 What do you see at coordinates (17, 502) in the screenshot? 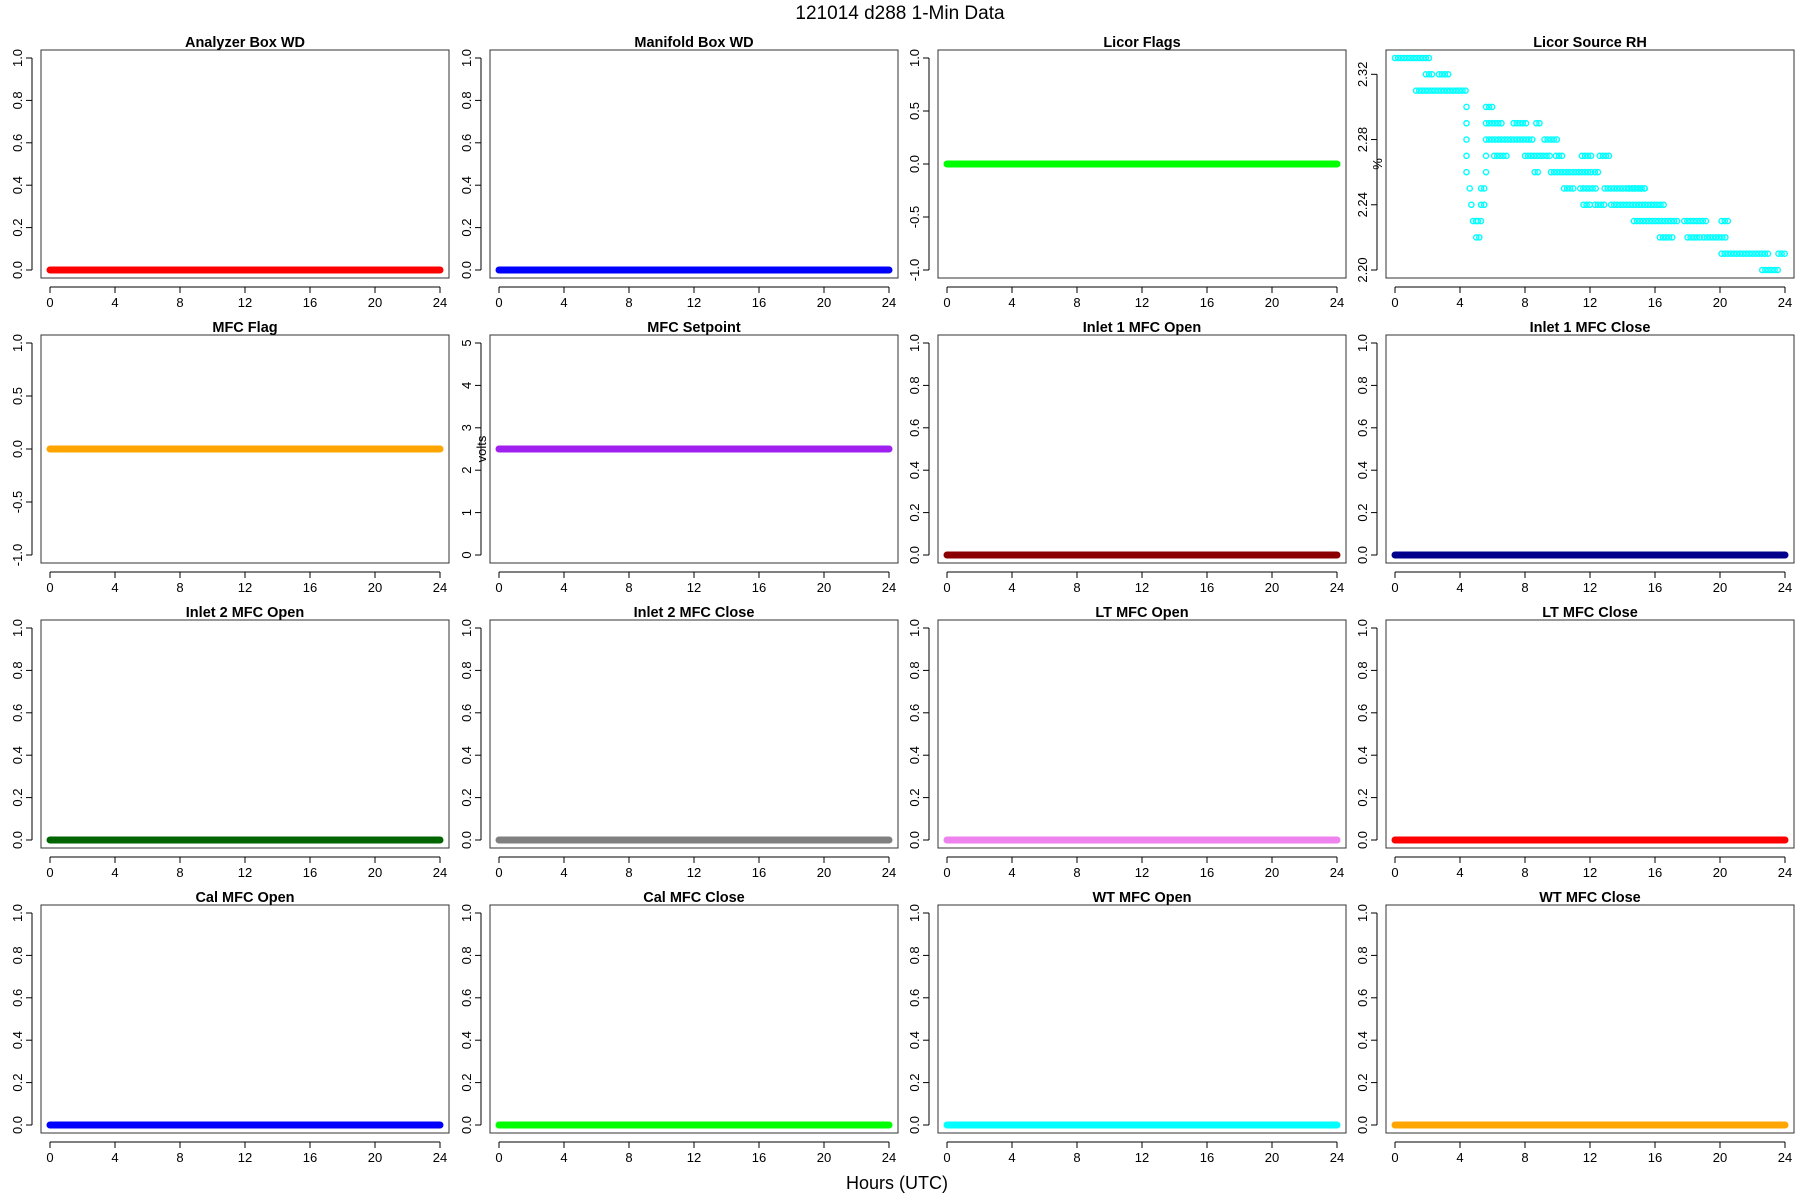
I see `y-tick-label: -0.5` at bounding box center [17, 502].